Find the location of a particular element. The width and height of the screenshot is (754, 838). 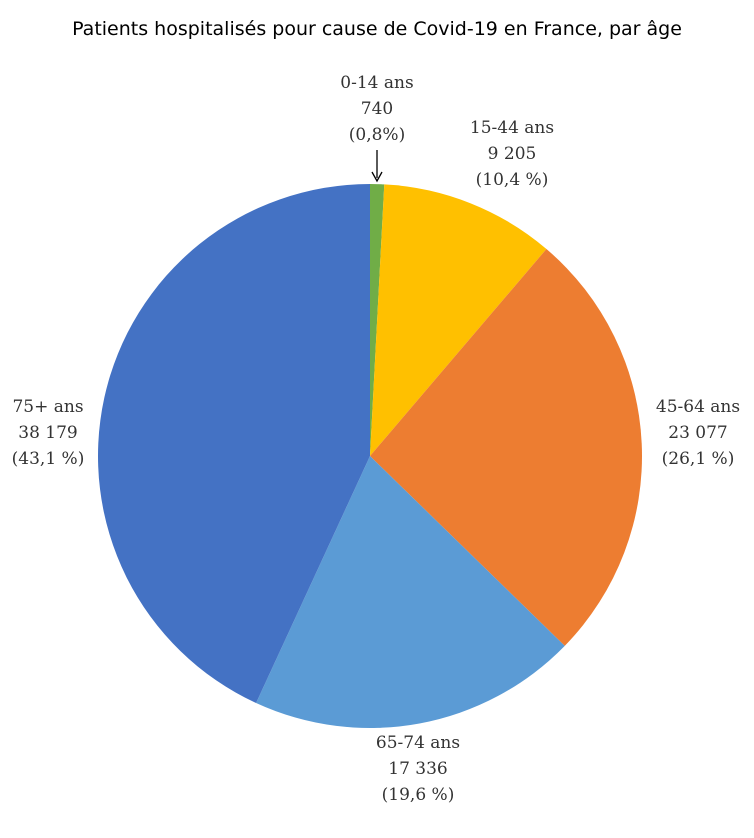

slice-category-label: 65-74 ans is located at coordinates (418, 743).